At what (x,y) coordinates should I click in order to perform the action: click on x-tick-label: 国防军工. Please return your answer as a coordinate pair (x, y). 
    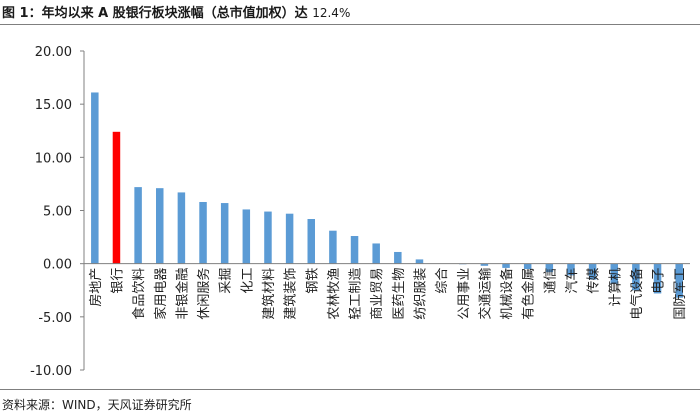
    Looking at the image, I should click on (680, 294).